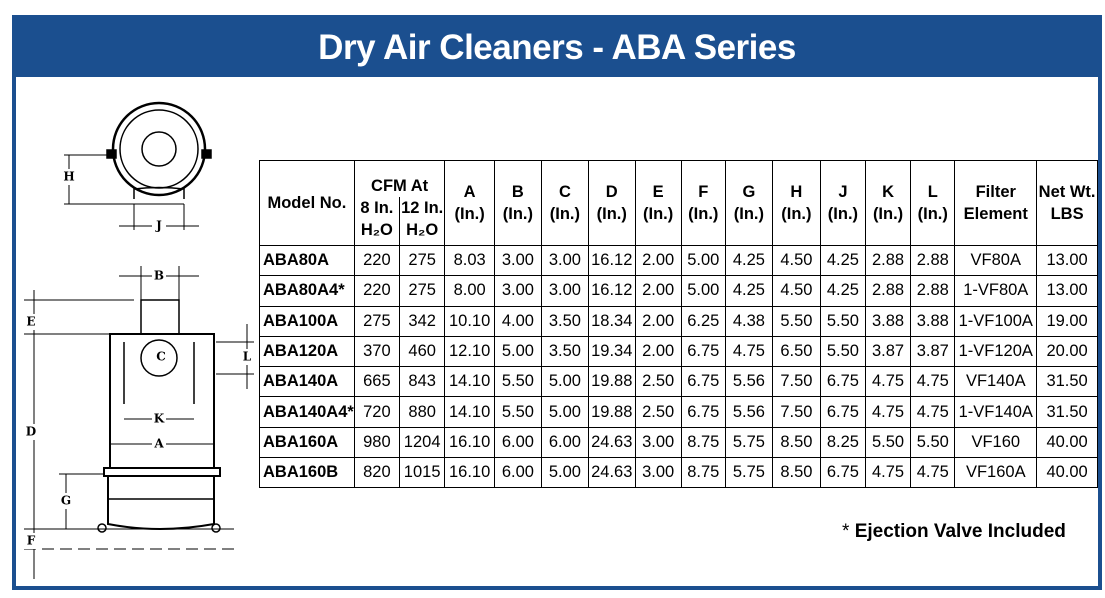  Describe the element at coordinates (611, 473) in the screenshot. I see `table-cell: 24.63` at that location.